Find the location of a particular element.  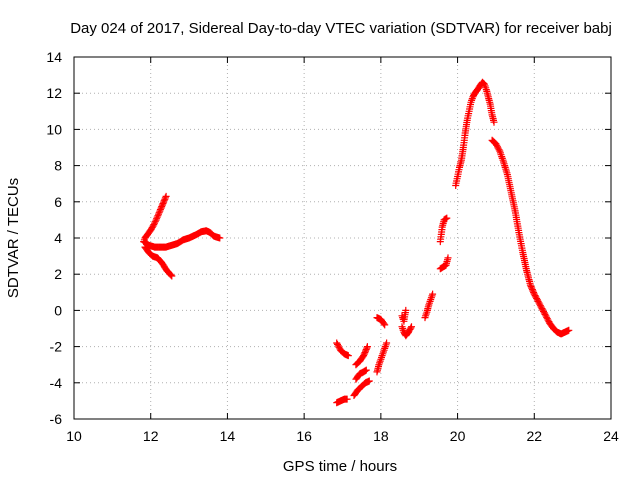

x-tick-label: 16 is located at coordinates (304, 436).